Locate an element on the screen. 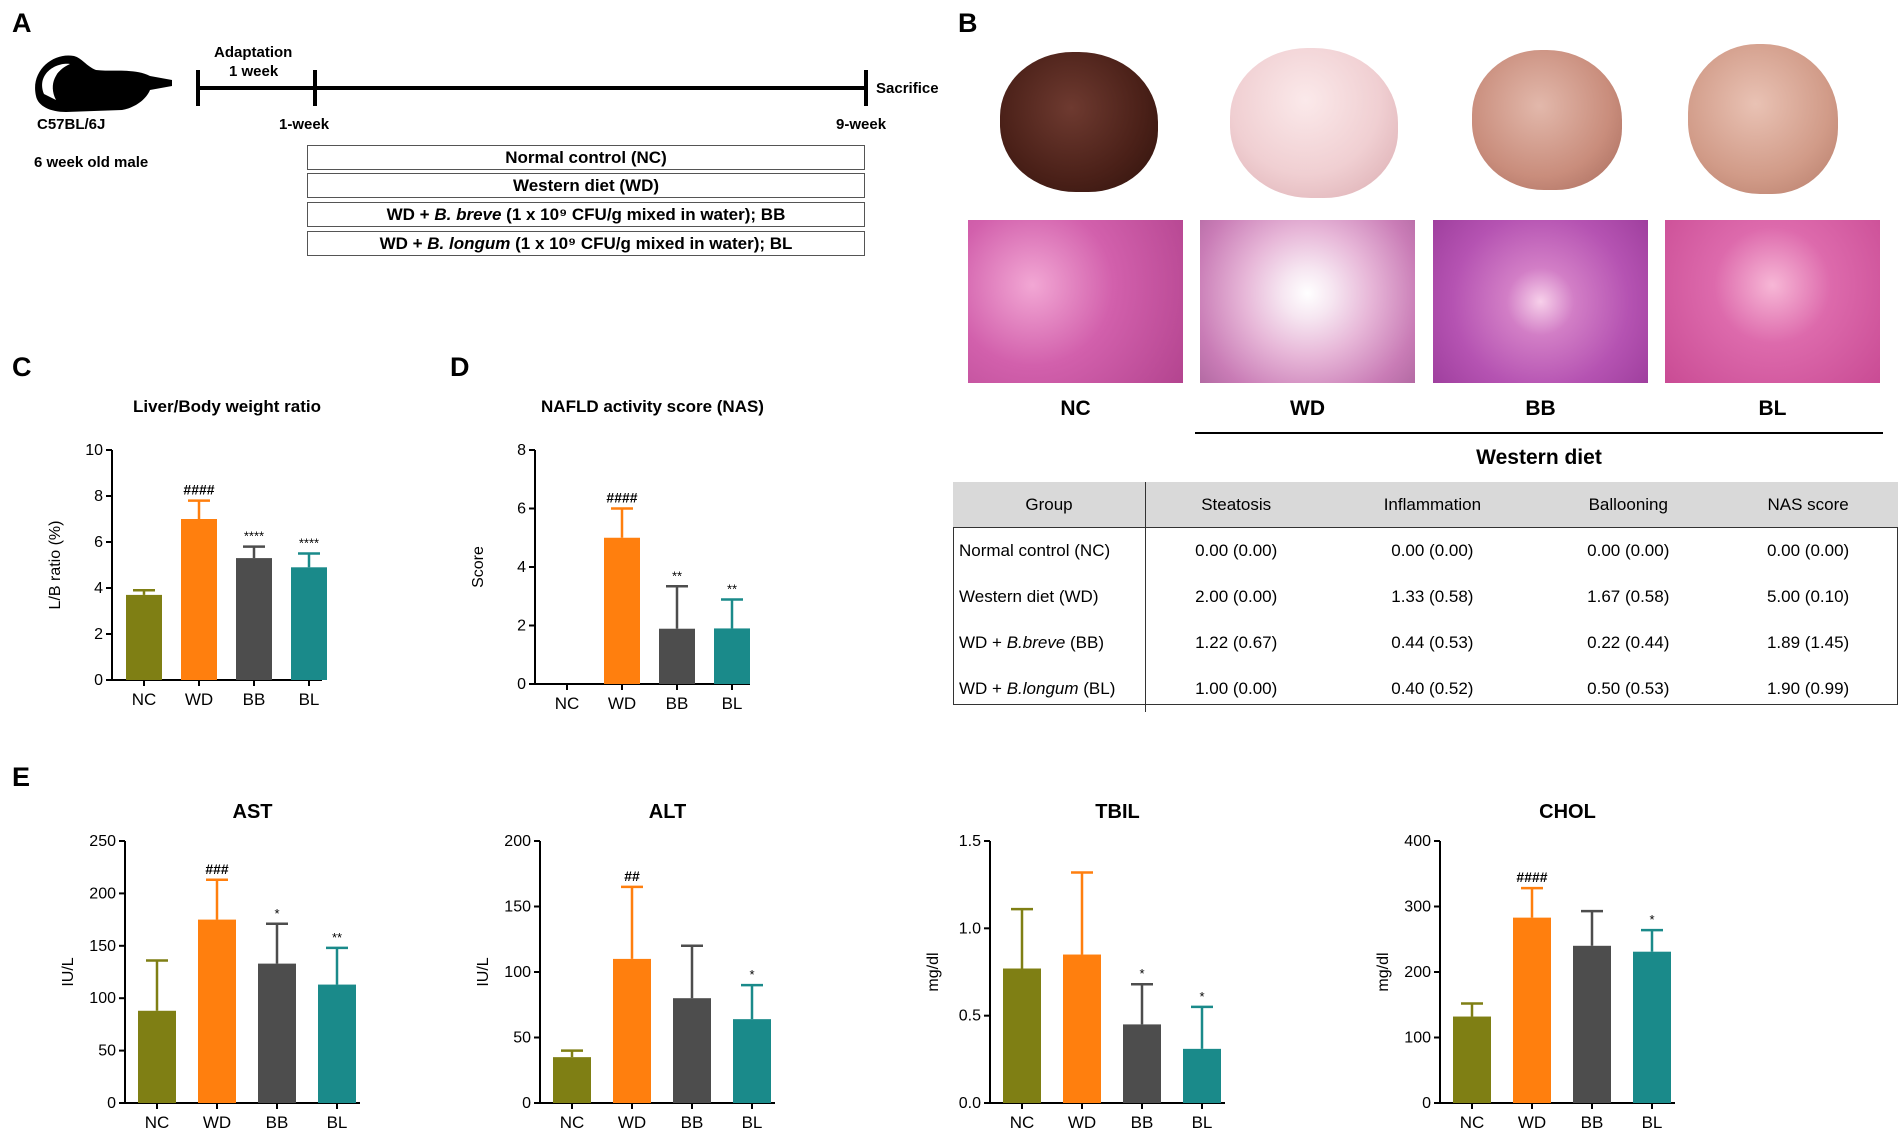 The width and height of the screenshot is (1904, 1133). y-tick-label: 250 is located at coordinates (102, 841).